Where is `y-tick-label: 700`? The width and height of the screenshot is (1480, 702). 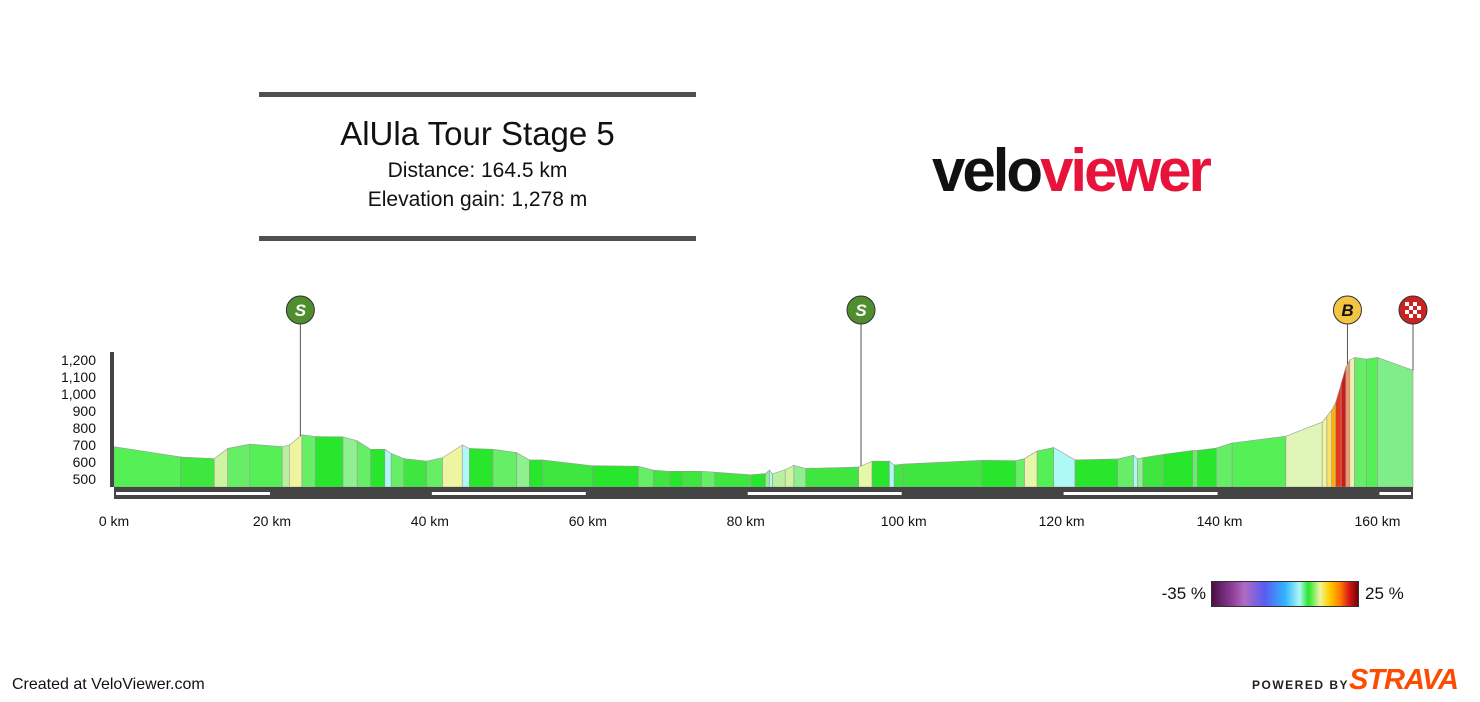
y-tick-label: 700 is located at coordinates (85, 445).